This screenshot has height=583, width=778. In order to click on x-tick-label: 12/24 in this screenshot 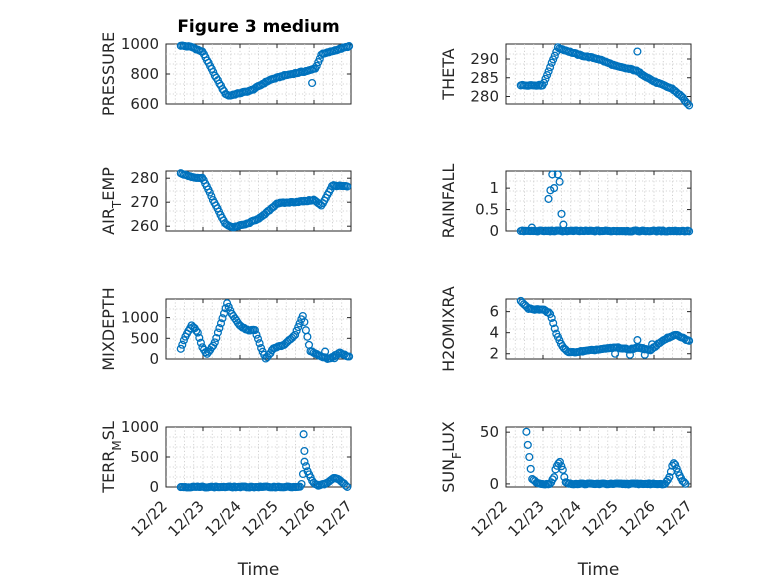, I will do `click(223, 518)`.